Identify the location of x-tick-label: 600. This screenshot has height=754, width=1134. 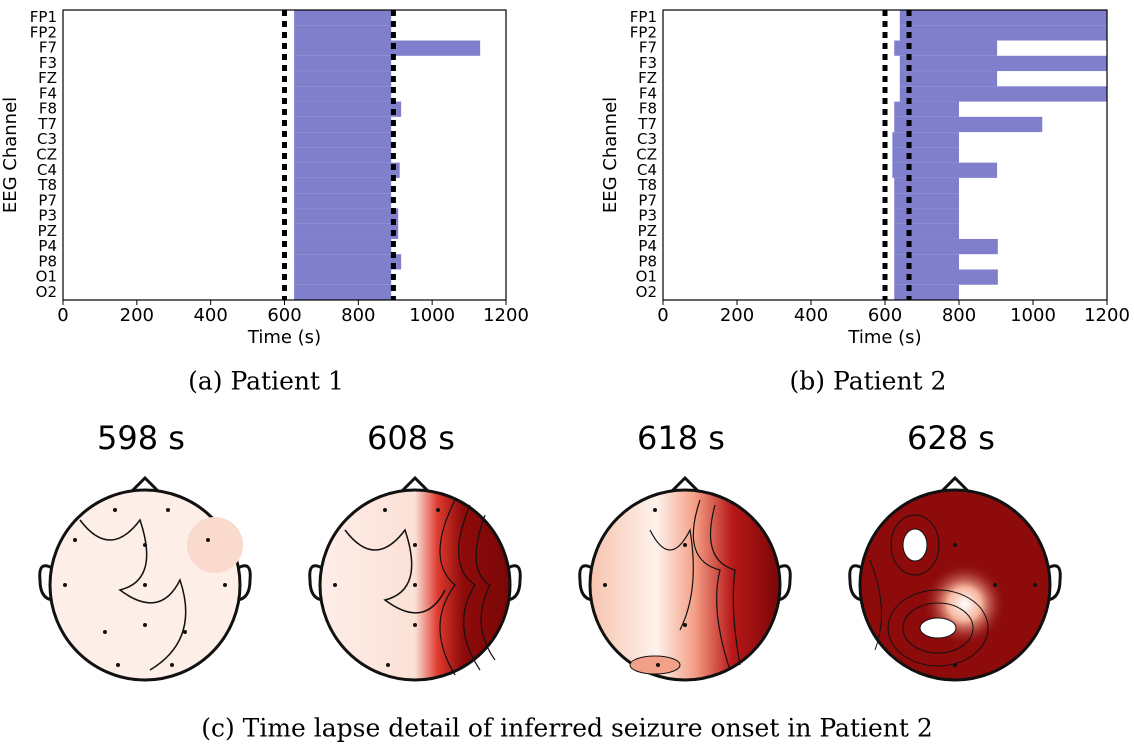
(885, 315).